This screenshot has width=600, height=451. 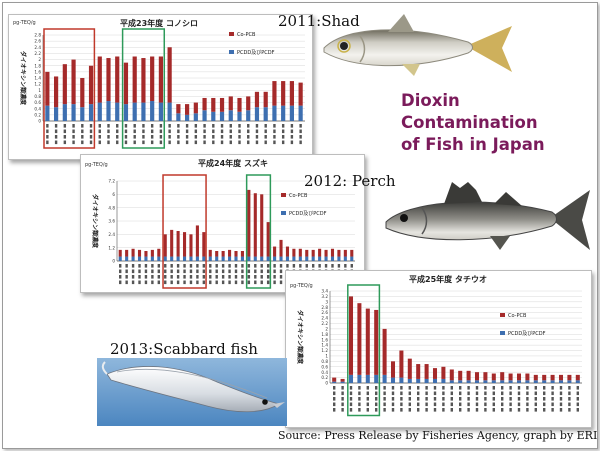 What do you see at coordinates (448, 279) in the screenshot?
I see `chart-title: 平成25年度 タチウオ` at bounding box center [448, 279].